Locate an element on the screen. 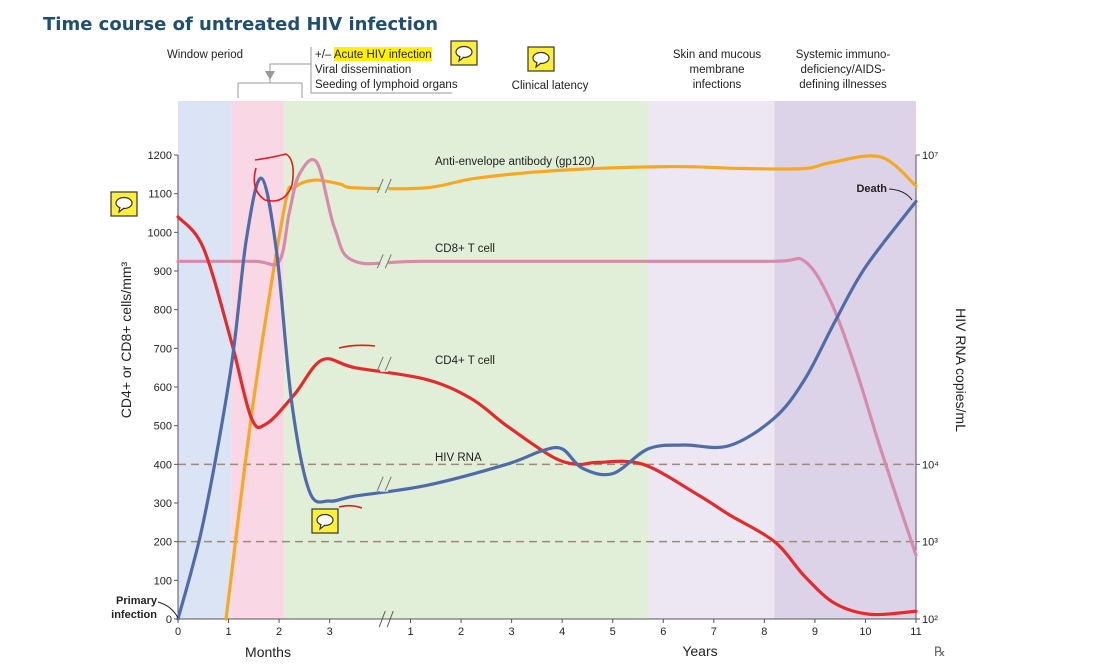  comment-icon-acute is located at coordinates (464, 53).